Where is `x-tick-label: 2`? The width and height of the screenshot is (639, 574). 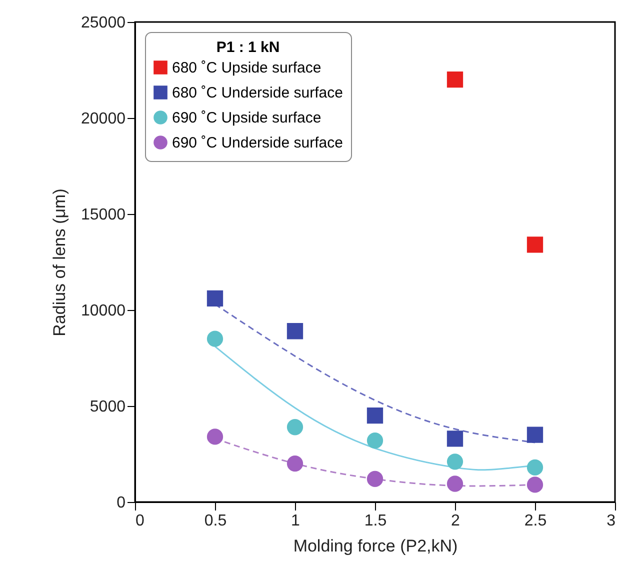
x-tick-label: 2 is located at coordinates (455, 521).